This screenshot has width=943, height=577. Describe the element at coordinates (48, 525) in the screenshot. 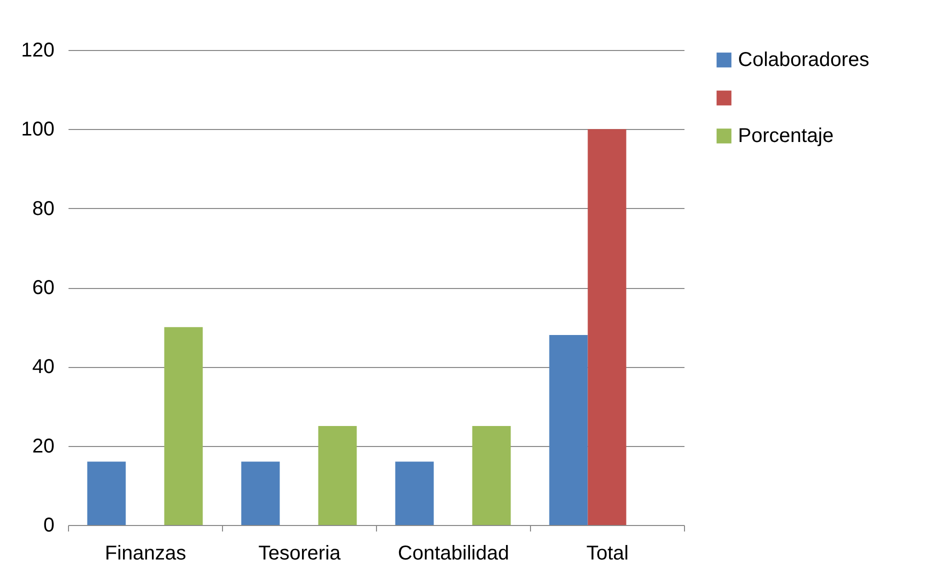

I see `y-tick-label: 0` at that location.